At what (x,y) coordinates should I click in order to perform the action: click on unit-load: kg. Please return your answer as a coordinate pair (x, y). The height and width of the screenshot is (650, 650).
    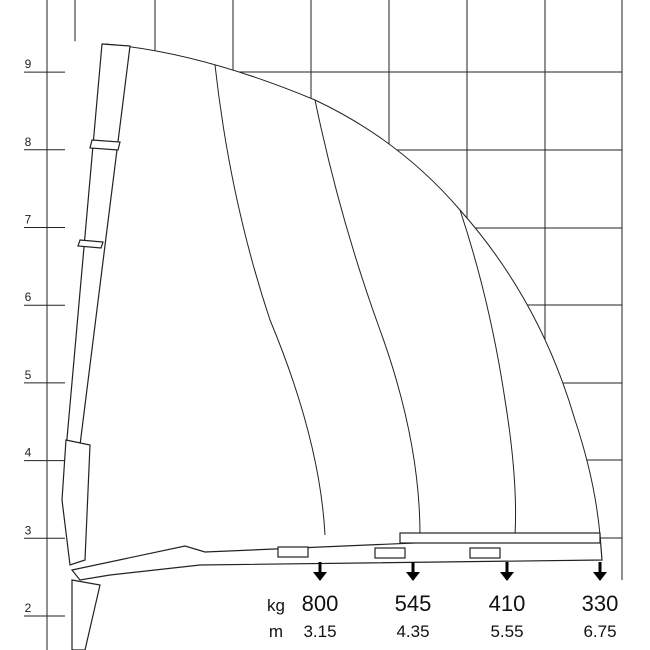
    Looking at the image, I should click on (276, 605).